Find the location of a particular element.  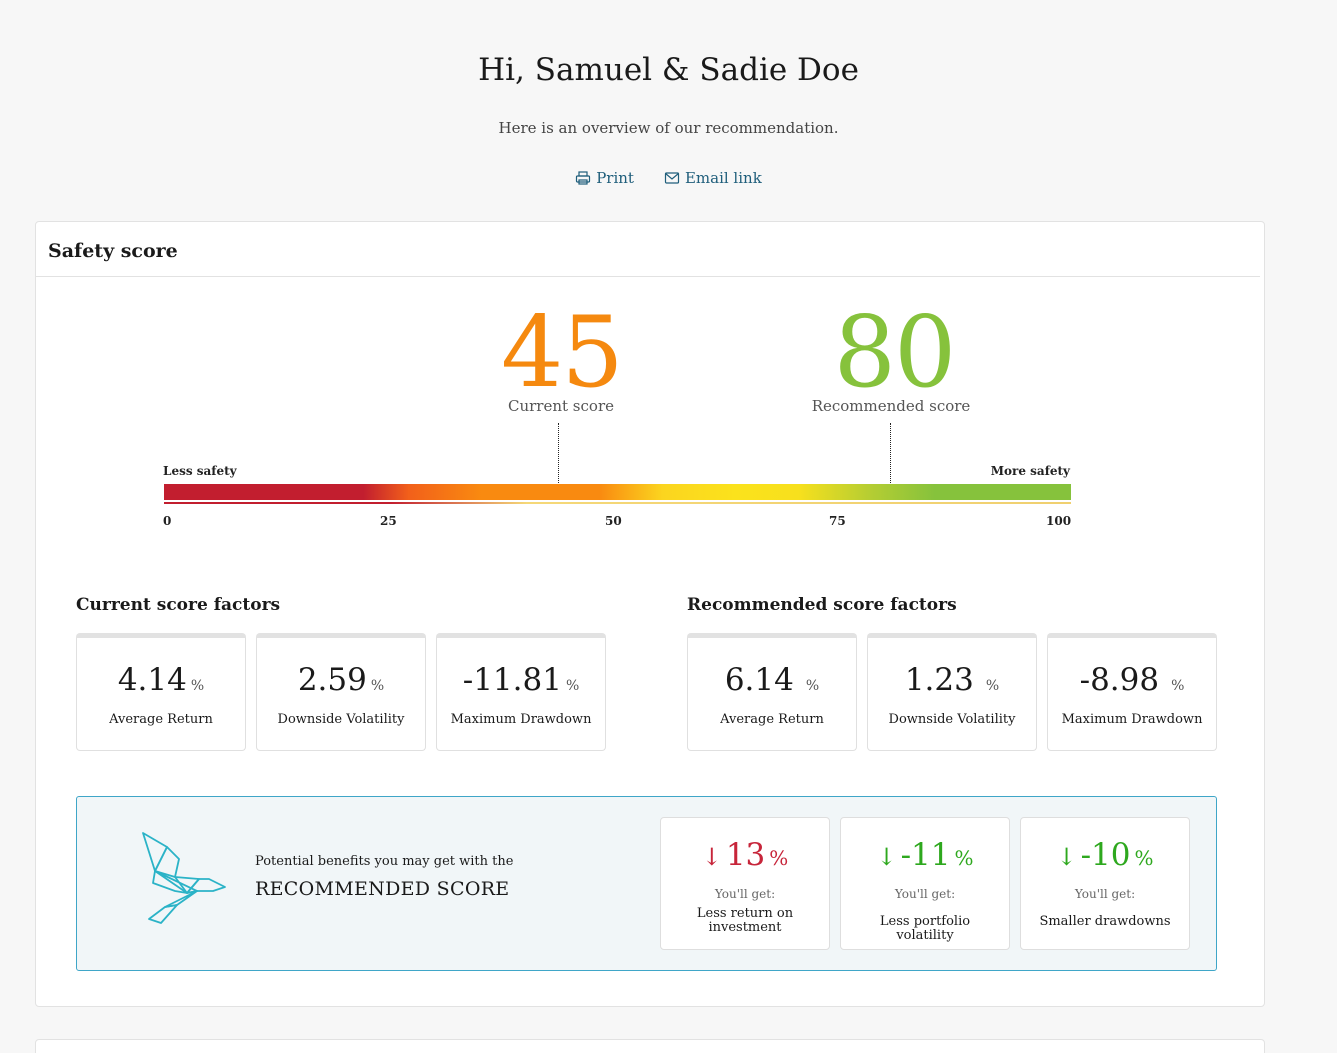

email-icon is located at coordinates (672, 178).